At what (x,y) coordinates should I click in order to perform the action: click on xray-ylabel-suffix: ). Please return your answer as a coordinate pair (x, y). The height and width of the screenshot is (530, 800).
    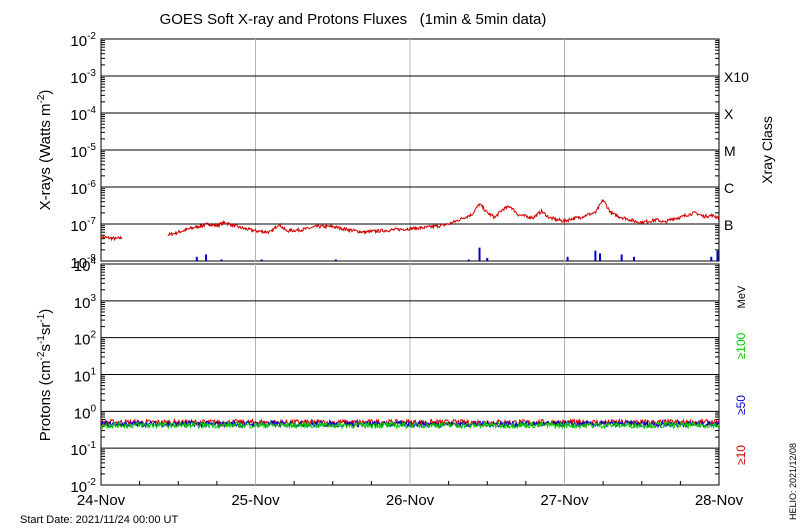
    Looking at the image, I should click on (45, 92).